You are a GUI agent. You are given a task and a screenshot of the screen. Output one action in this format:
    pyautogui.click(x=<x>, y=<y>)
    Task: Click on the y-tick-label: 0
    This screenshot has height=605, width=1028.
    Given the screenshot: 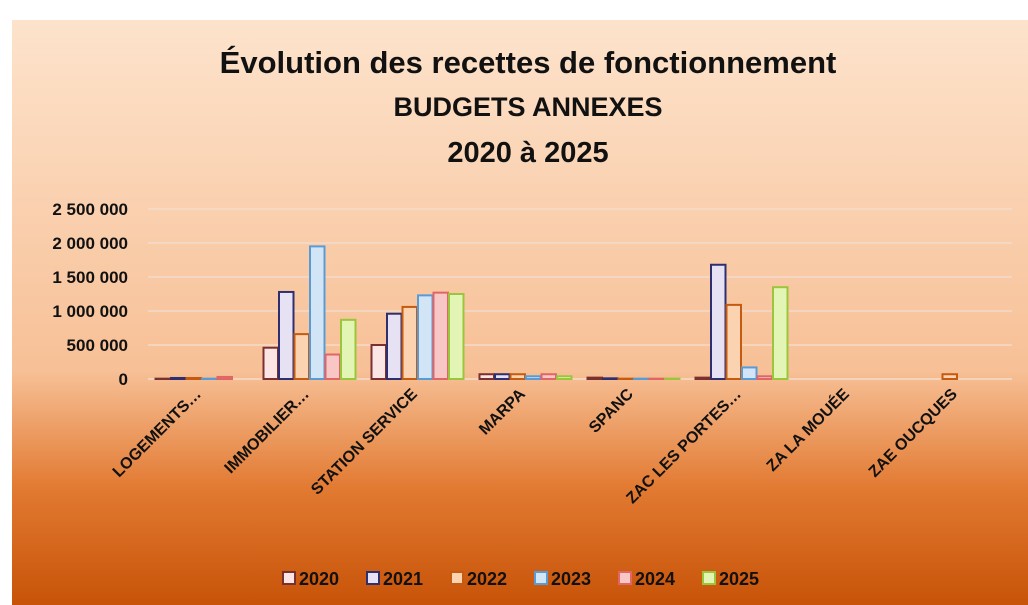 What is the action you would take?
    pyautogui.click(x=123, y=379)
    